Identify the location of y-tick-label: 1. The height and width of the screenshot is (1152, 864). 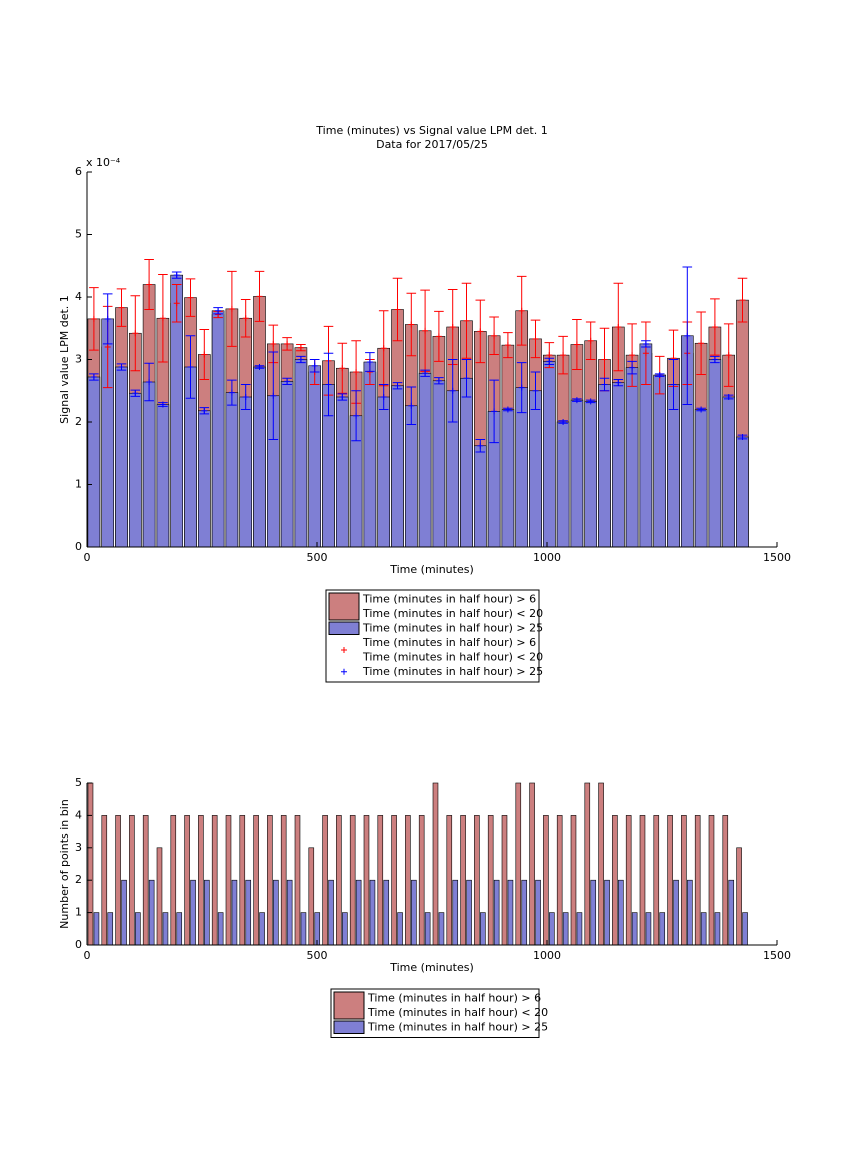
(78, 912).